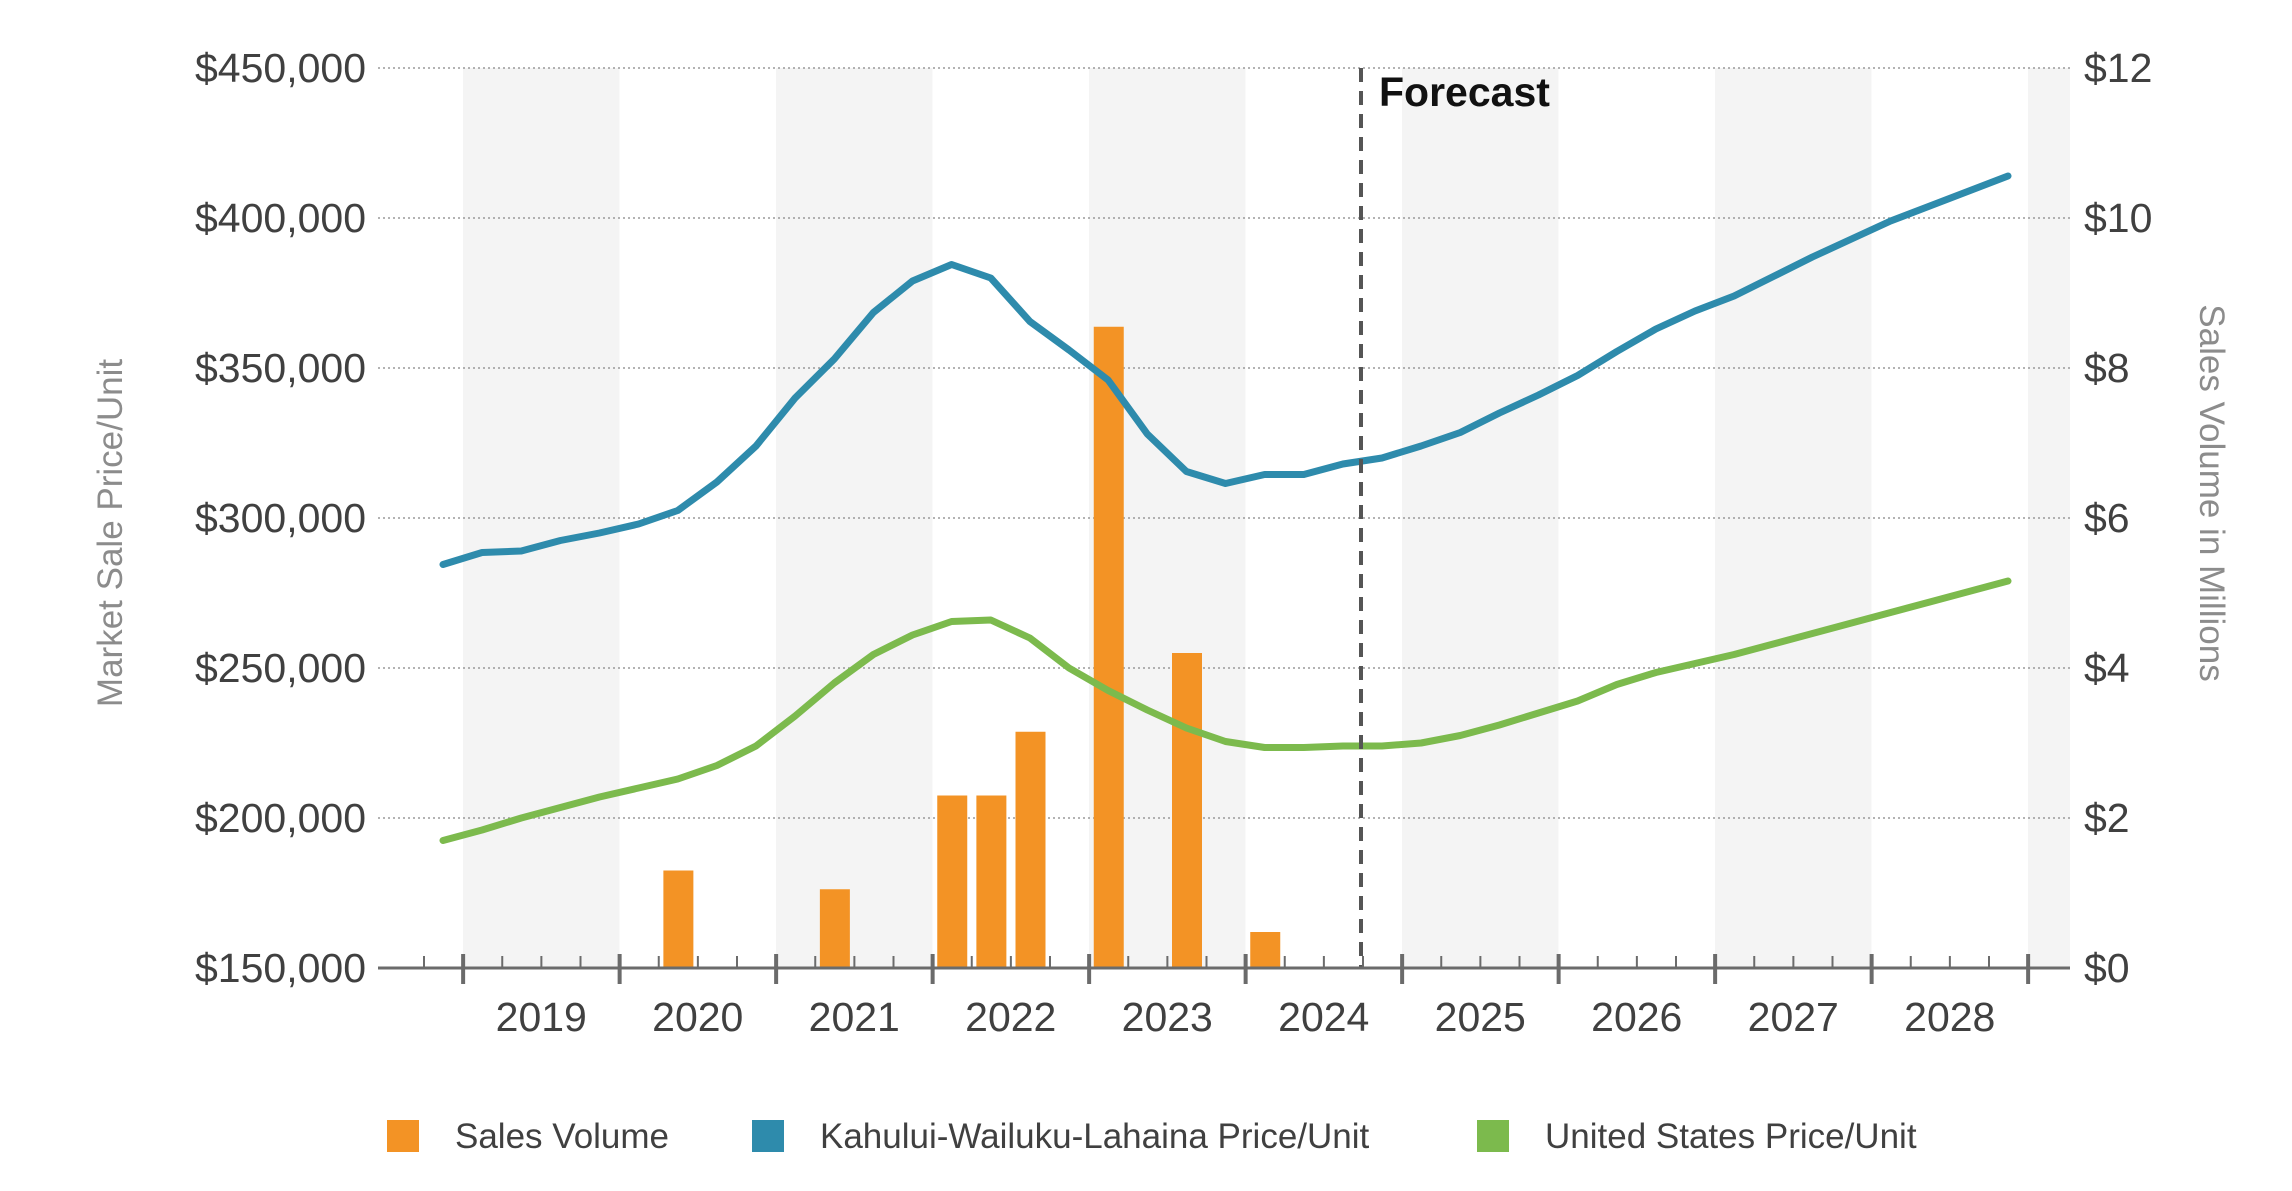 The width and height of the screenshot is (2292, 1191). Describe the element at coordinates (1167, 1017) in the screenshot. I see `x-tick-label: 2023` at that location.